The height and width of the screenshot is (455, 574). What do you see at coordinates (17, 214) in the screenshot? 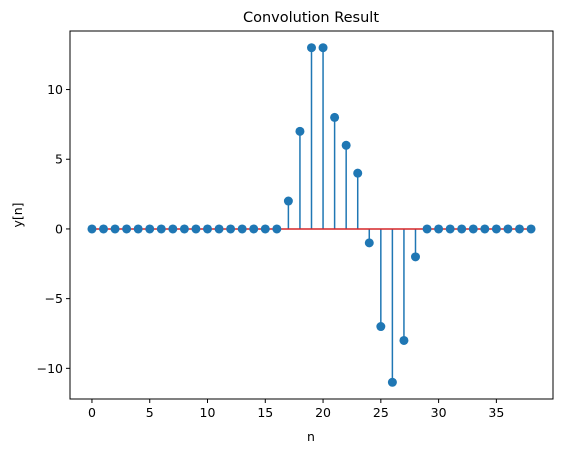
I see `y-axis-label: y[n]` at bounding box center [17, 214].